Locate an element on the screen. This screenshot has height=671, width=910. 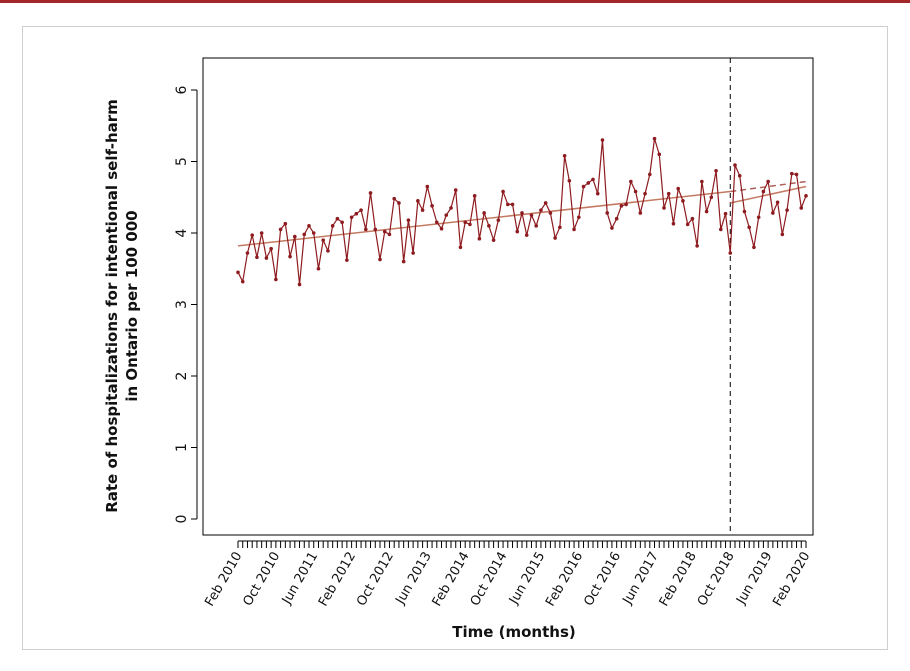
x-tick-label: Feb 2012 is located at coordinates (337, 580).